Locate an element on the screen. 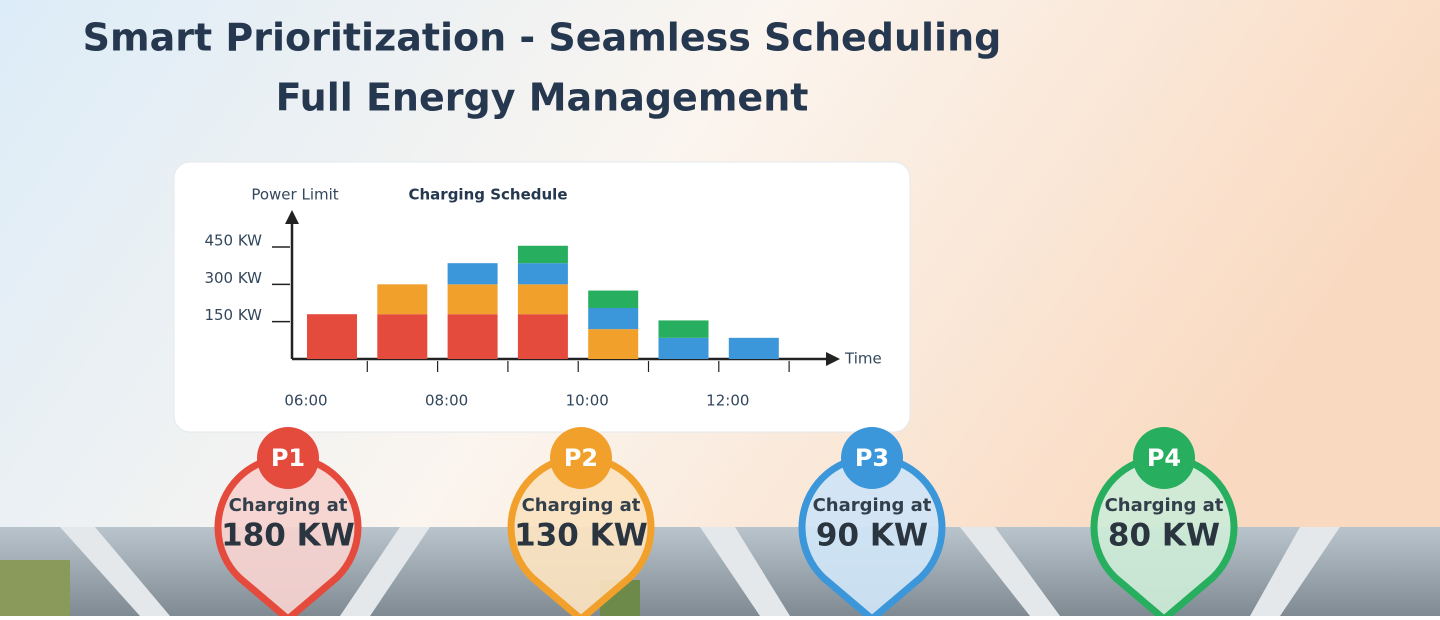 The width and height of the screenshot is (1440, 620). pin-power: 130 KW is located at coordinates (581, 536).